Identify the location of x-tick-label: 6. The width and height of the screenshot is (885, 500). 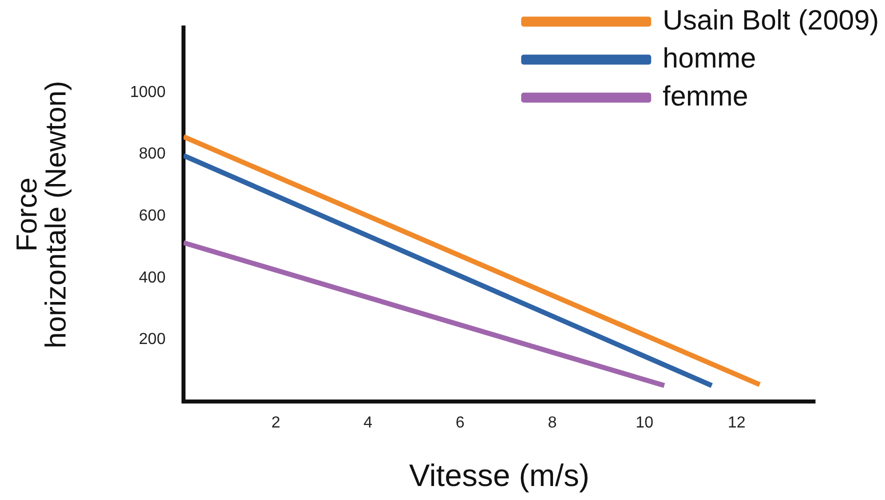
(460, 423).